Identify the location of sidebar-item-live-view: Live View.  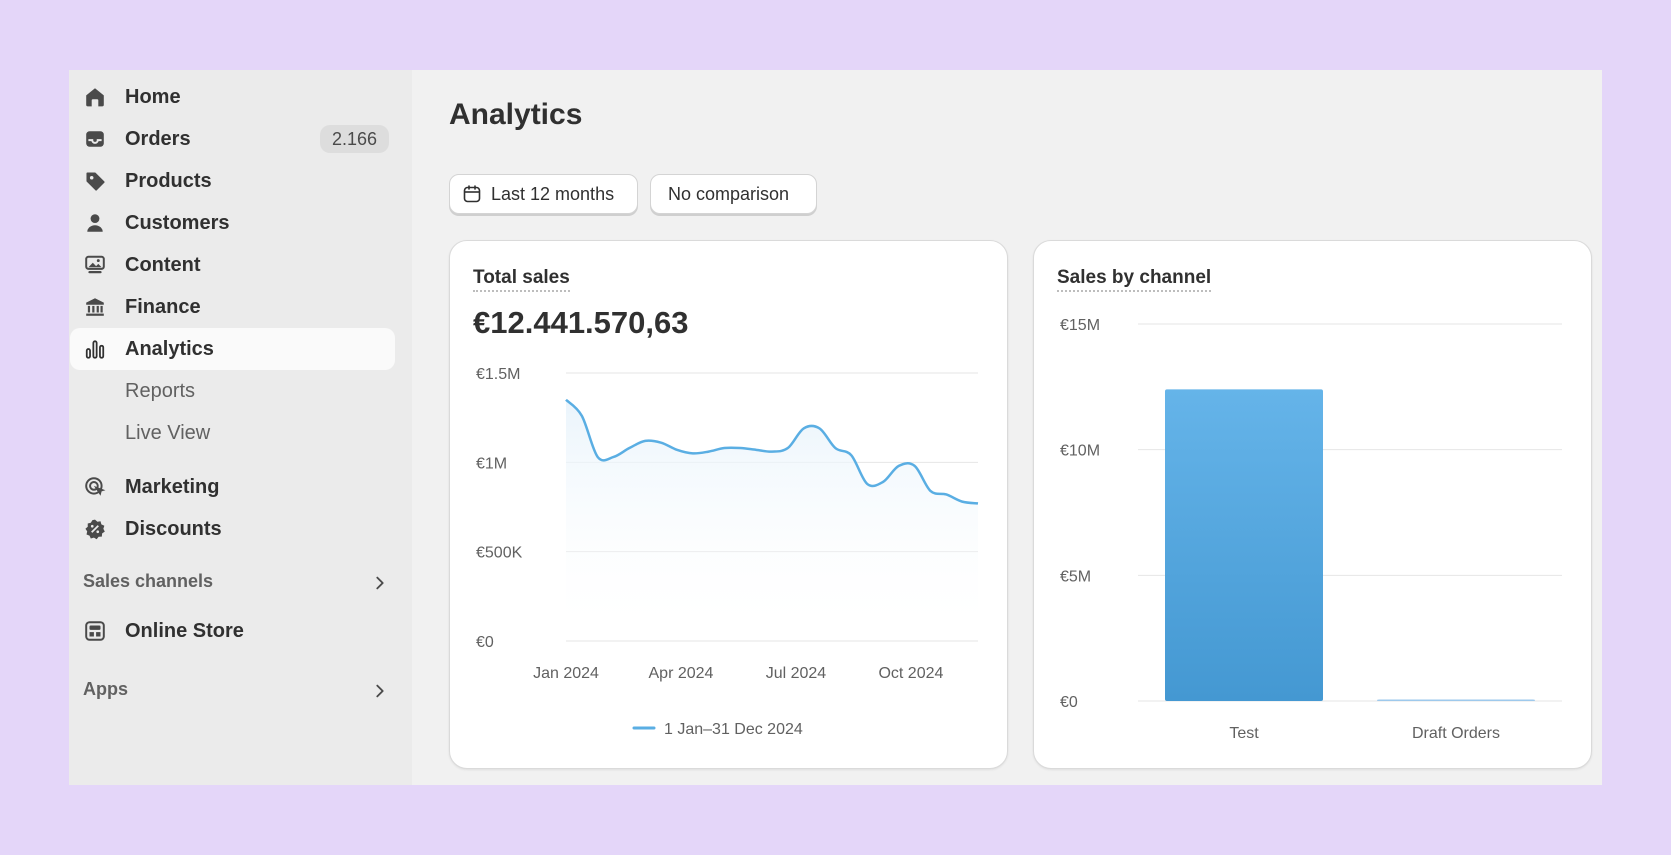
(232, 433).